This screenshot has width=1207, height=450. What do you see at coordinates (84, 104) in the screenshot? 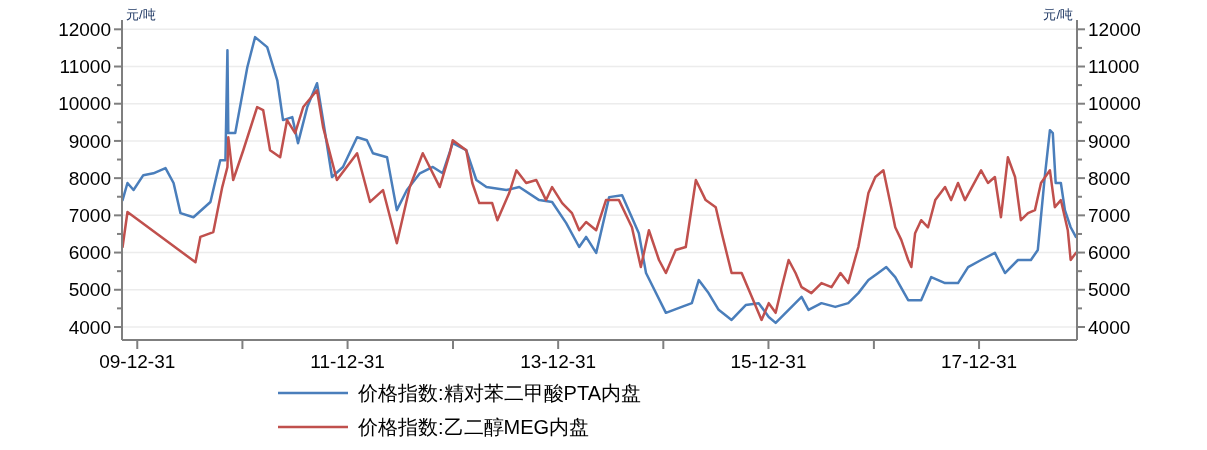
I see `y-tick-label: 10000` at bounding box center [84, 104].